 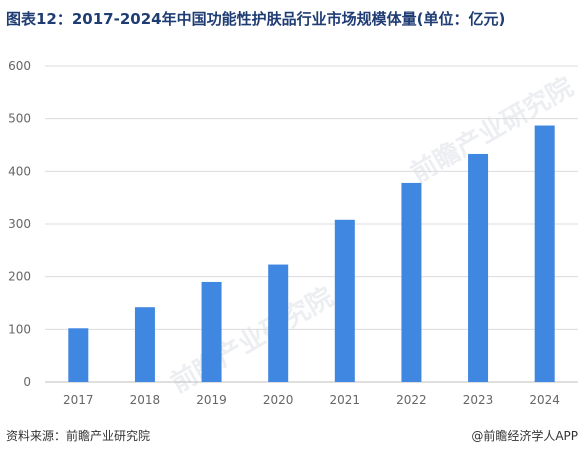 I want to click on y-tick-label: 0, so click(x=27, y=382).